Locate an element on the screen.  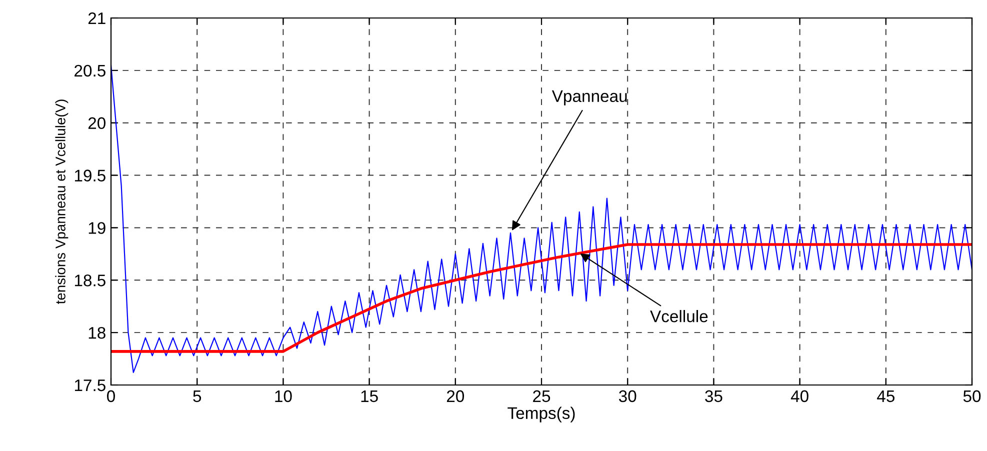
x-tick-label: 50 is located at coordinates (972, 396).